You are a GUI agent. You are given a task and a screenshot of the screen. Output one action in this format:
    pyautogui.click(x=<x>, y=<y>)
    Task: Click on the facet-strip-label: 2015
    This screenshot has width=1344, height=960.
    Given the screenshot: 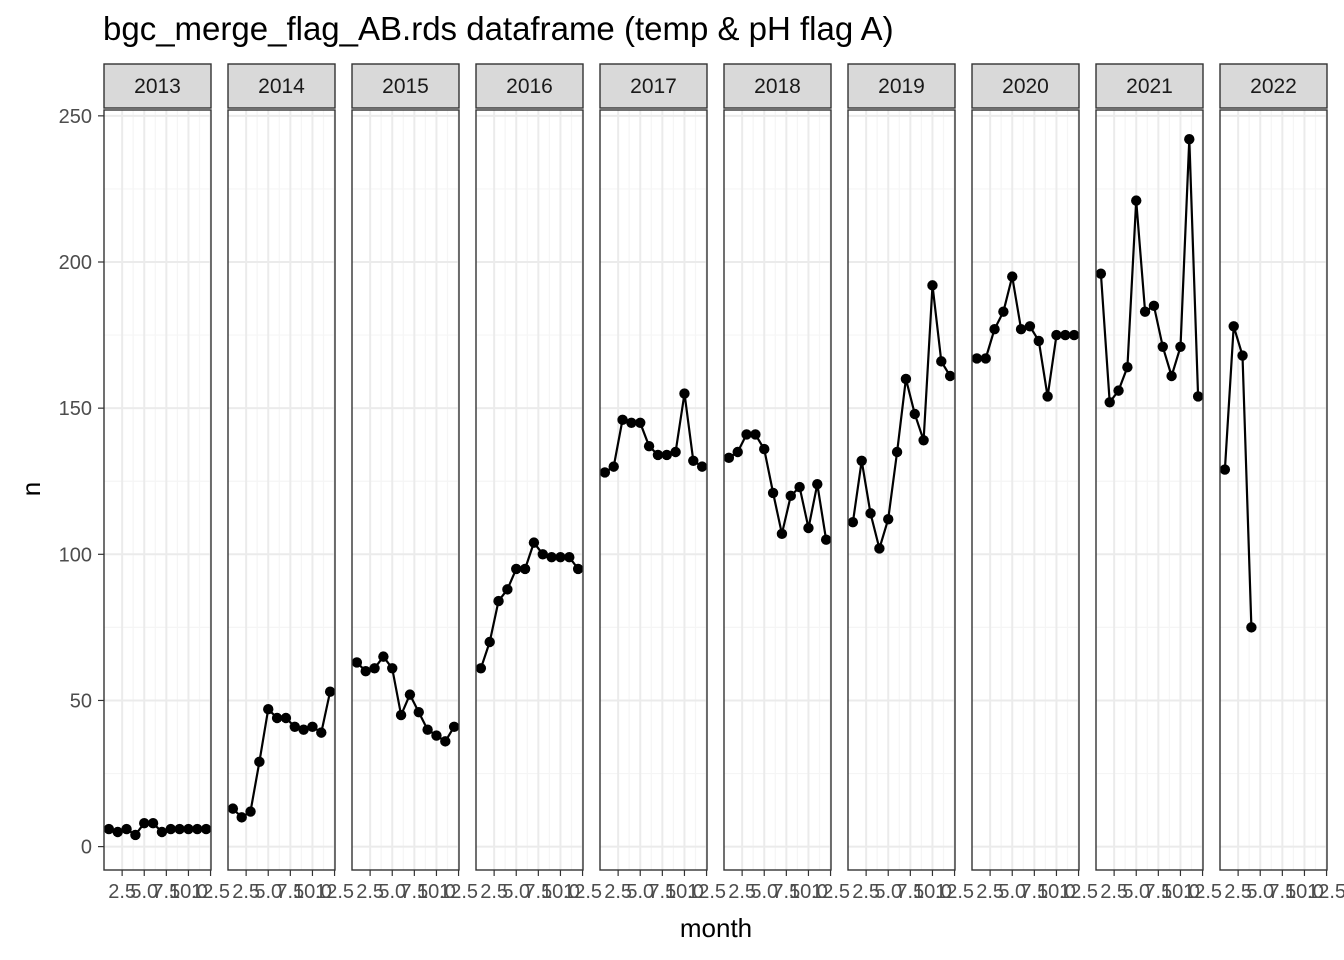 What is the action you would take?
    pyautogui.click(x=405, y=86)
    